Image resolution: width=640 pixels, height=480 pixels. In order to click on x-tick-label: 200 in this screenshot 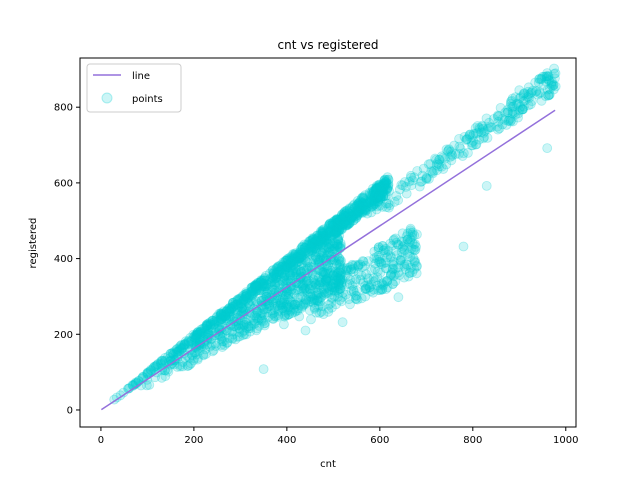, I will do `click(193, 440)`.